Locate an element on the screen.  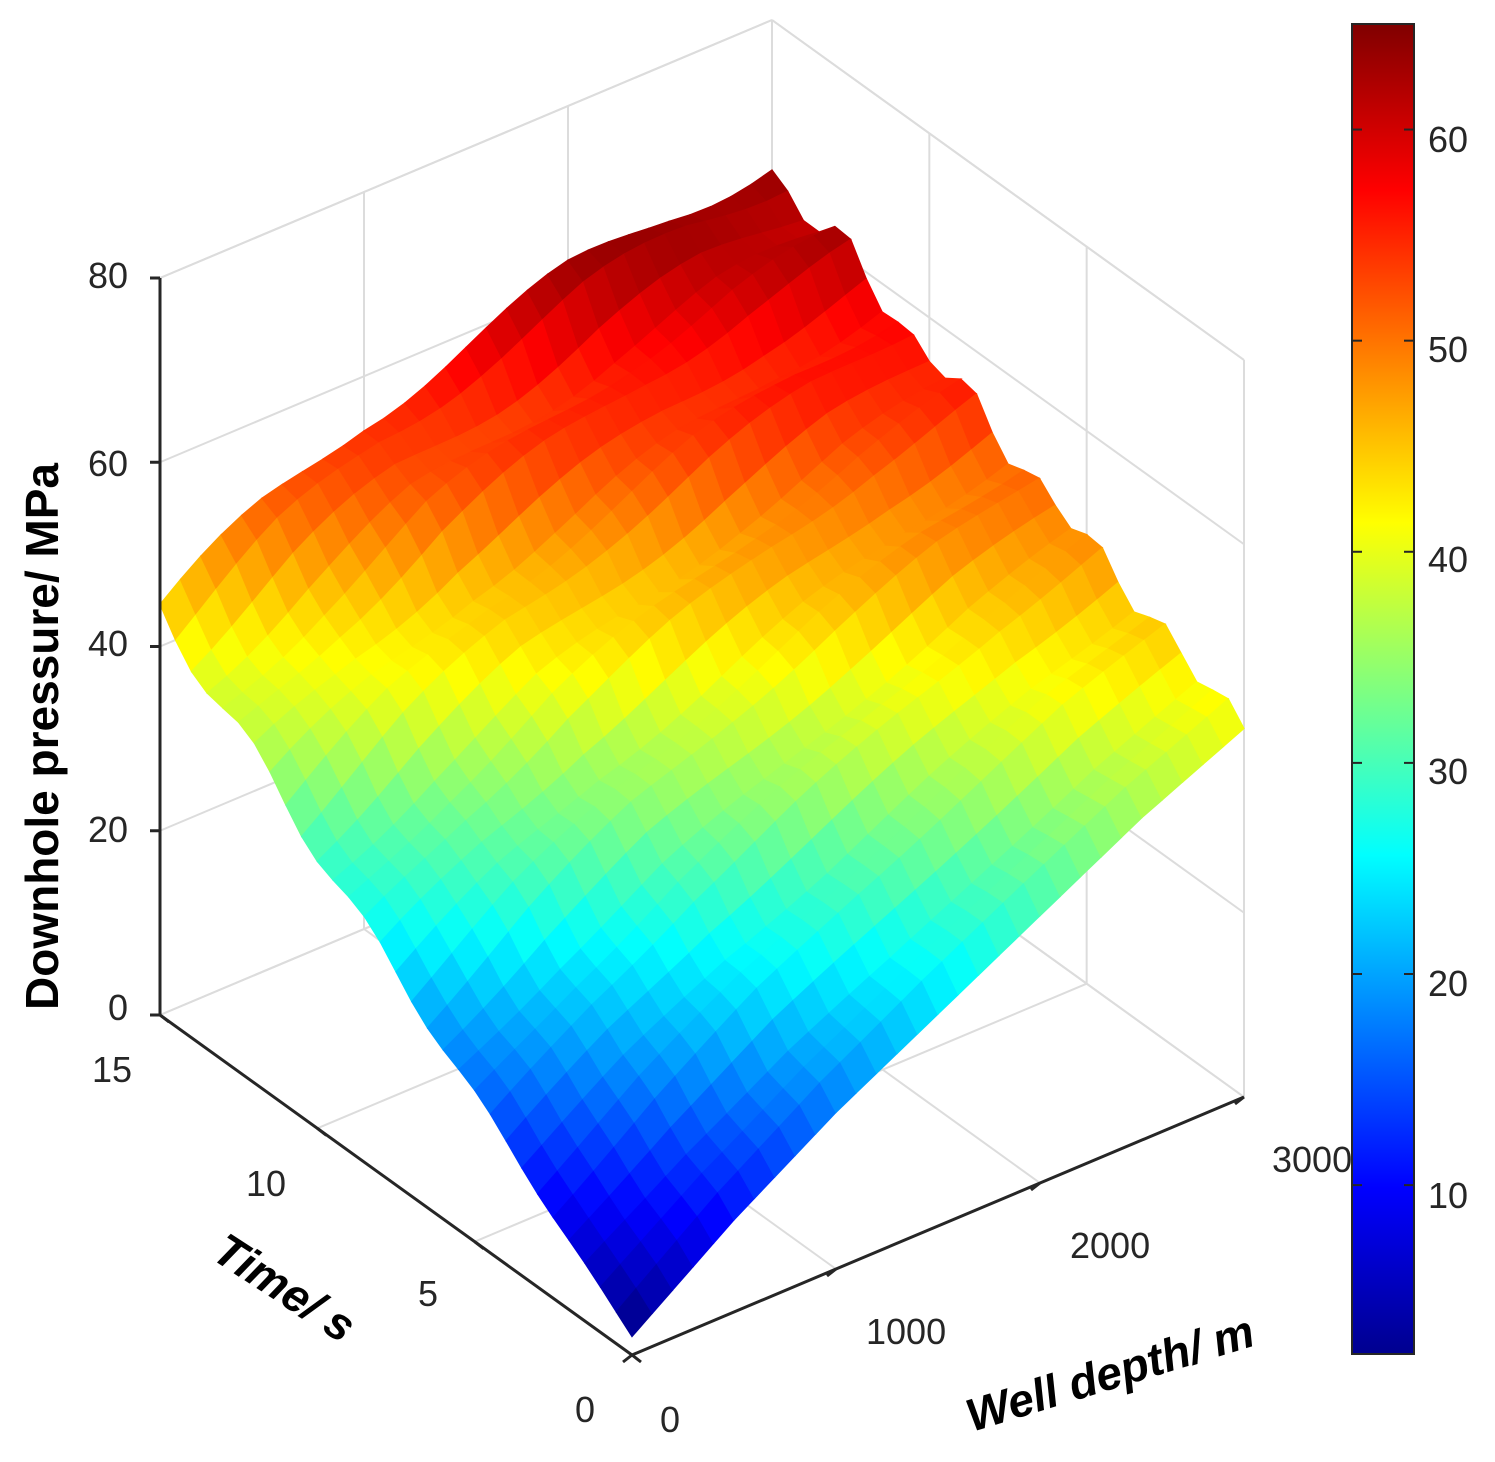
x-tick-label: 3000 is located at coordinates (1312, 1159).